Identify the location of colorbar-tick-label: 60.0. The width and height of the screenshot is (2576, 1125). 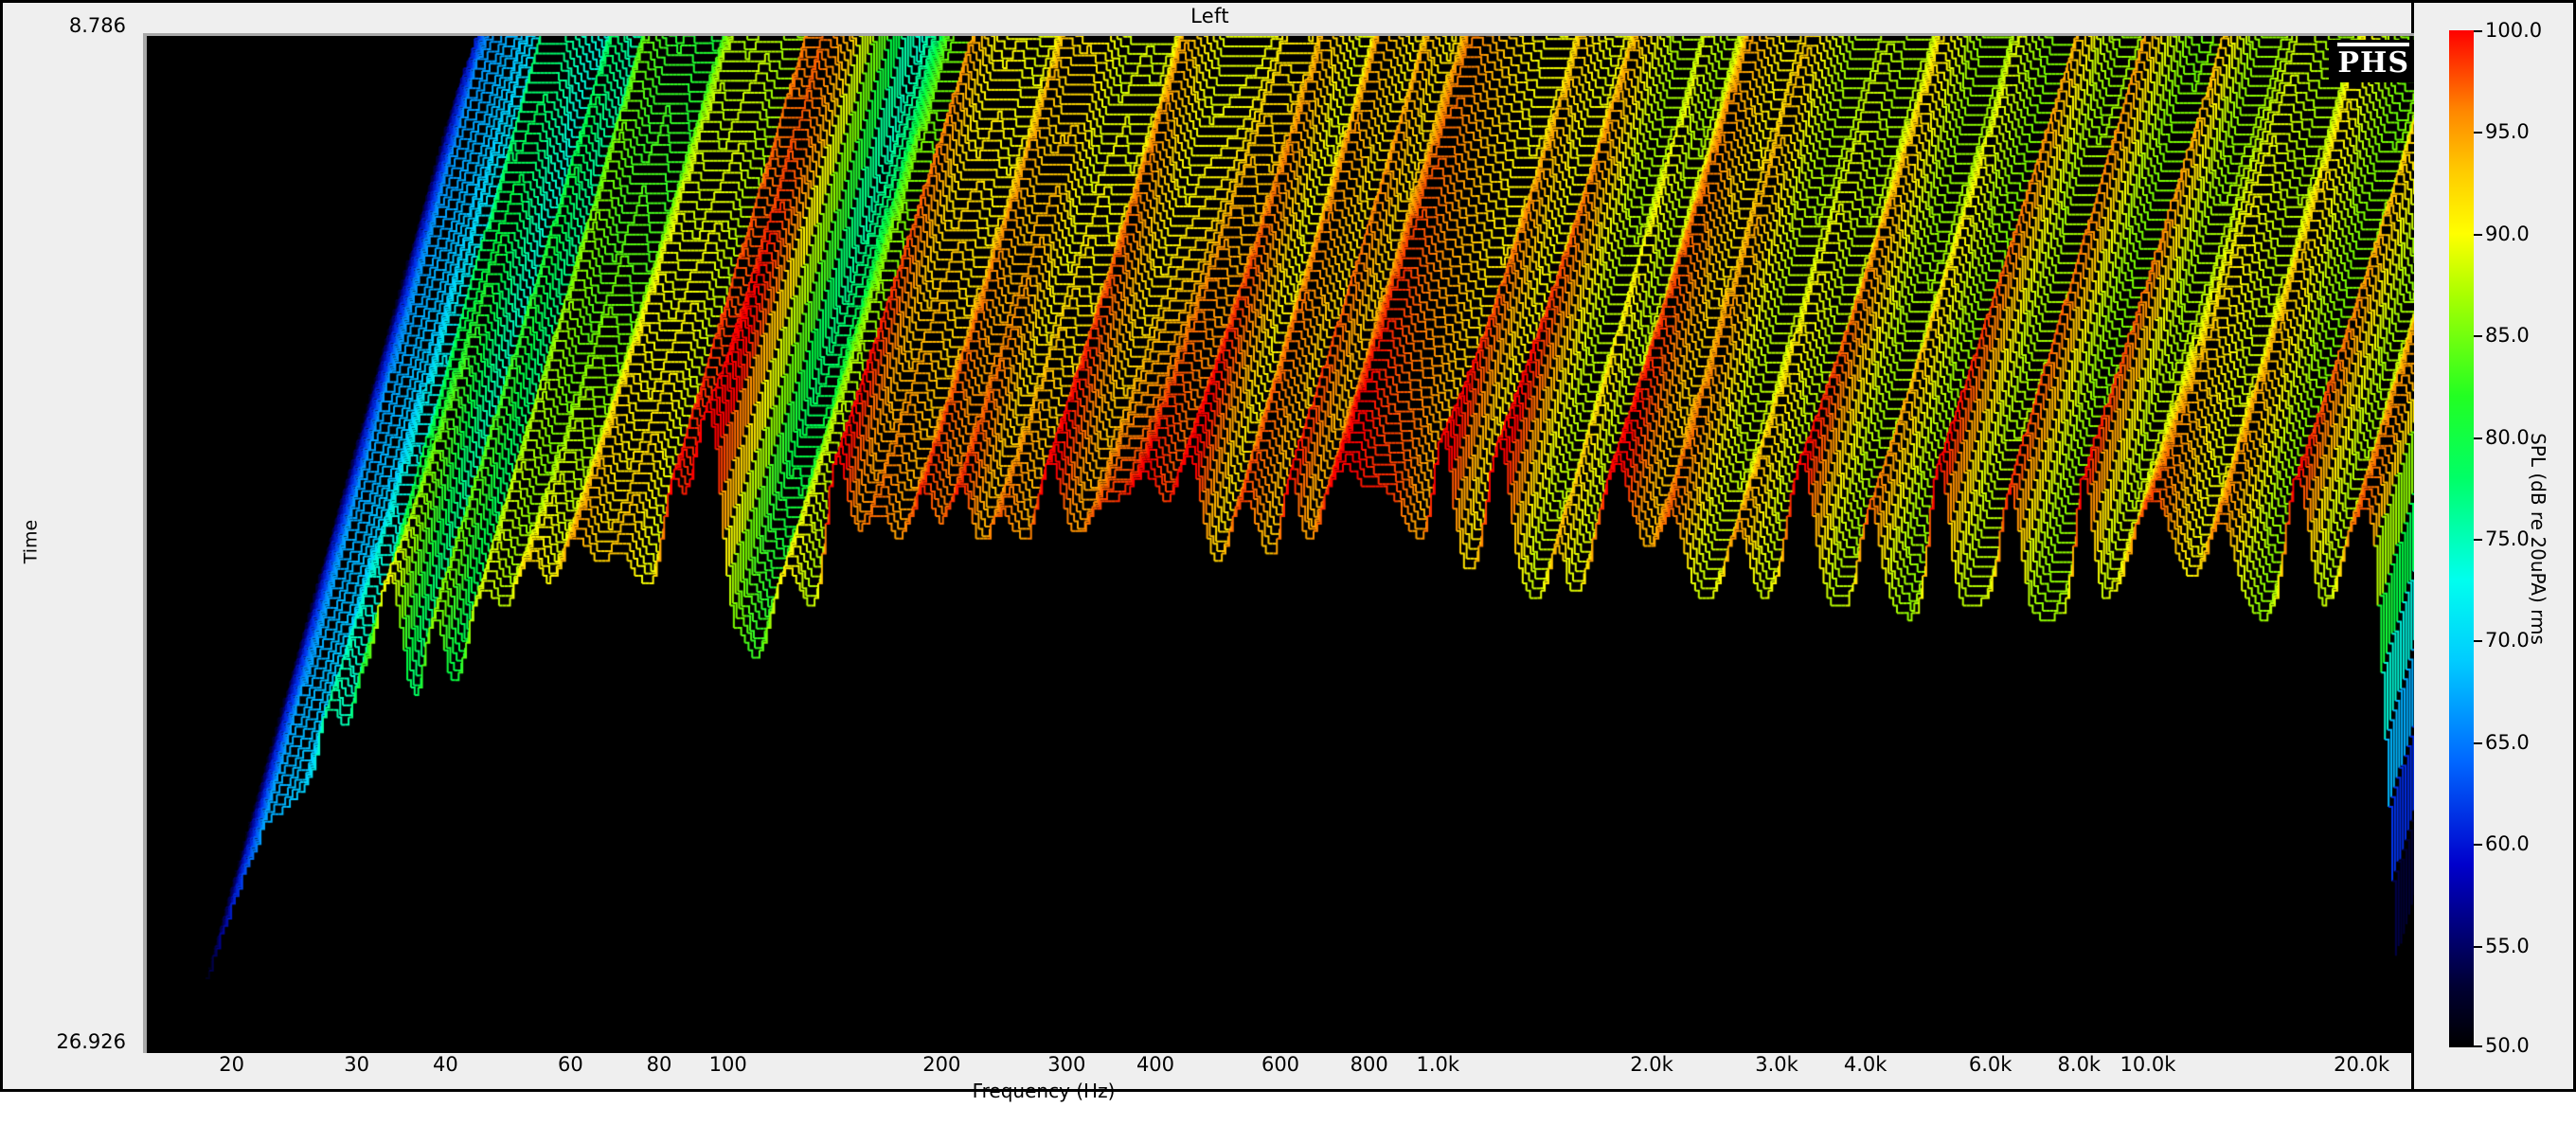
(2507, 844).